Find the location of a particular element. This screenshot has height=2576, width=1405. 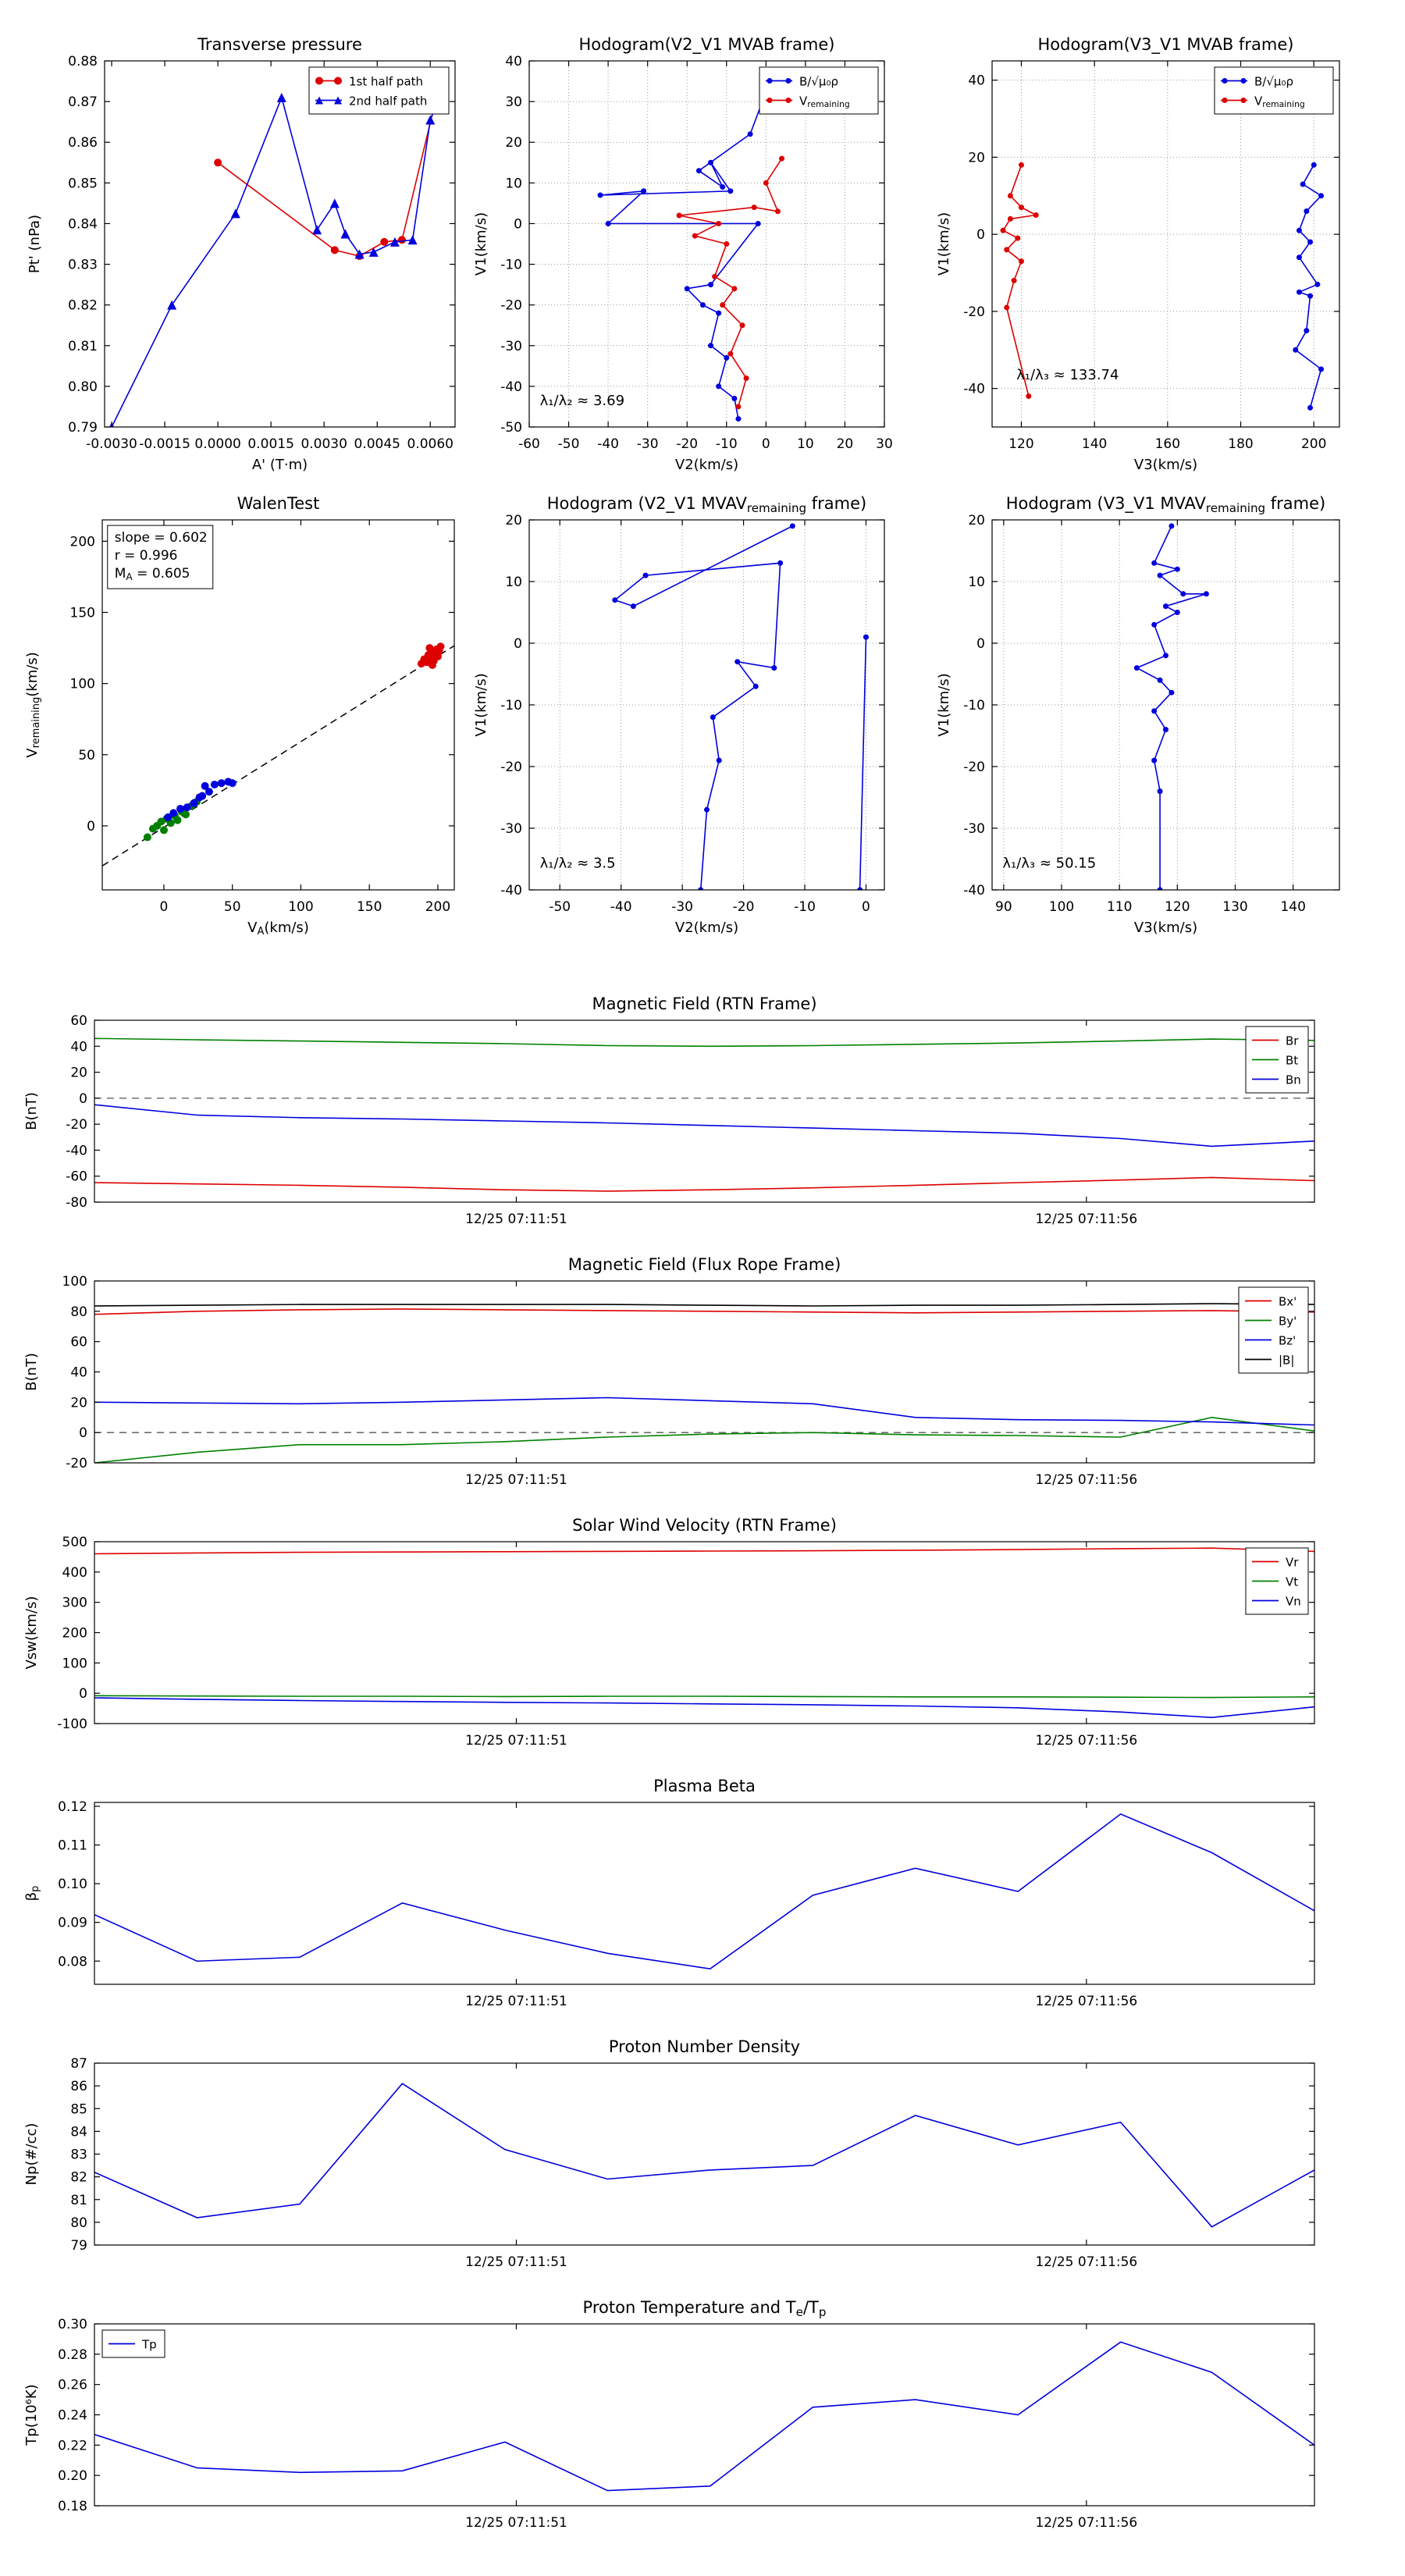

y-tick-label: 0.86 is located at coordinates (83, 143).